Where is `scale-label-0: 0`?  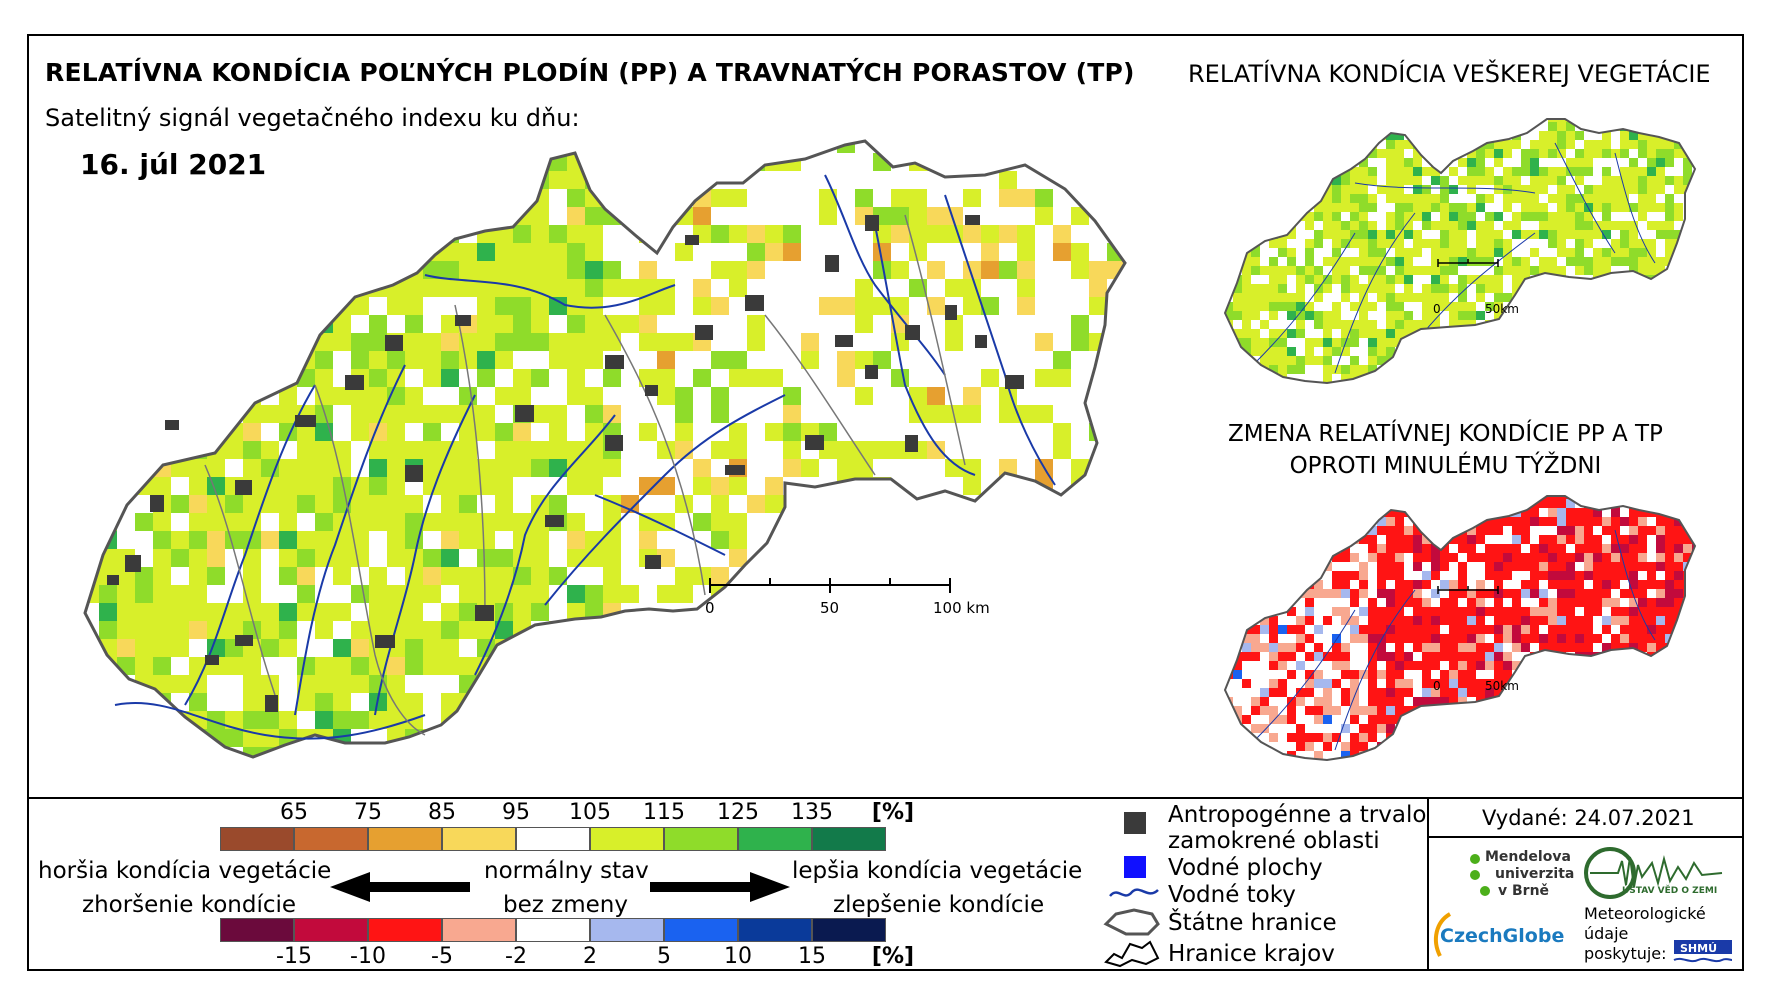 scale-label-0: 0 is located at coordinates (710, 608).